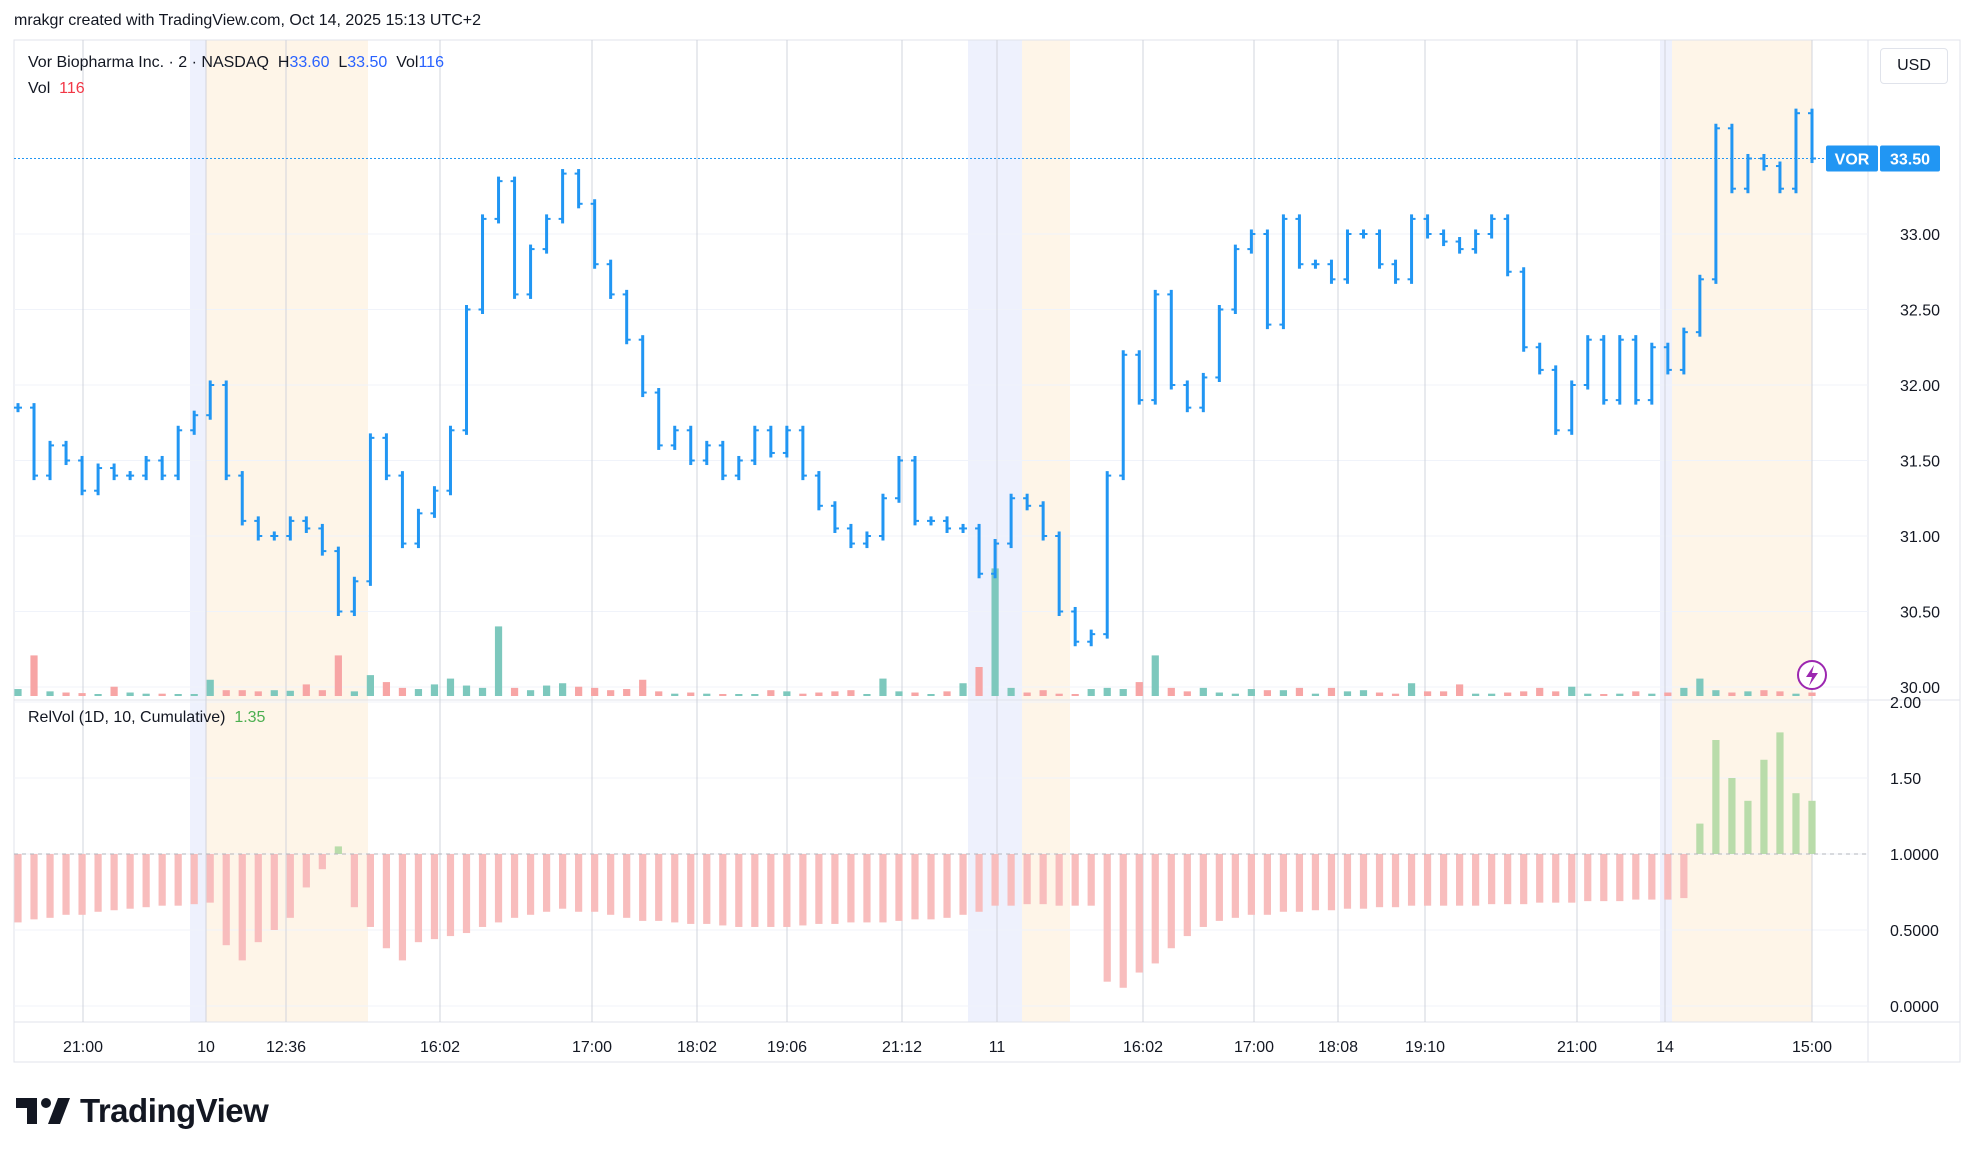 The width and height of the screenshot is (1977, 1152). Describe the element at coordinates (1914, 66) in the screenshot. I see `currency-button: USD` at that location.